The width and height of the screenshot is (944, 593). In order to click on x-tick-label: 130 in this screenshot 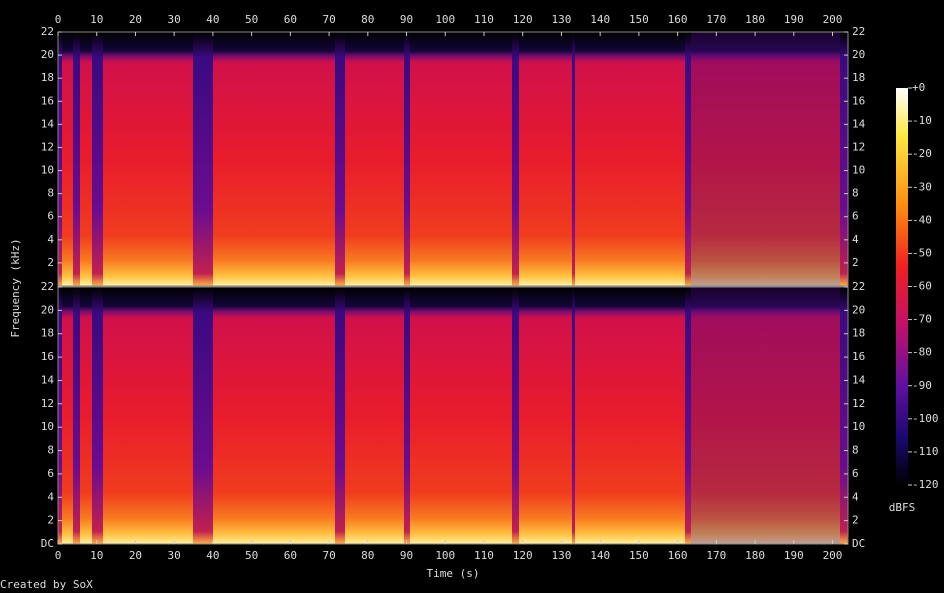, I will do `click(561, 555)`.